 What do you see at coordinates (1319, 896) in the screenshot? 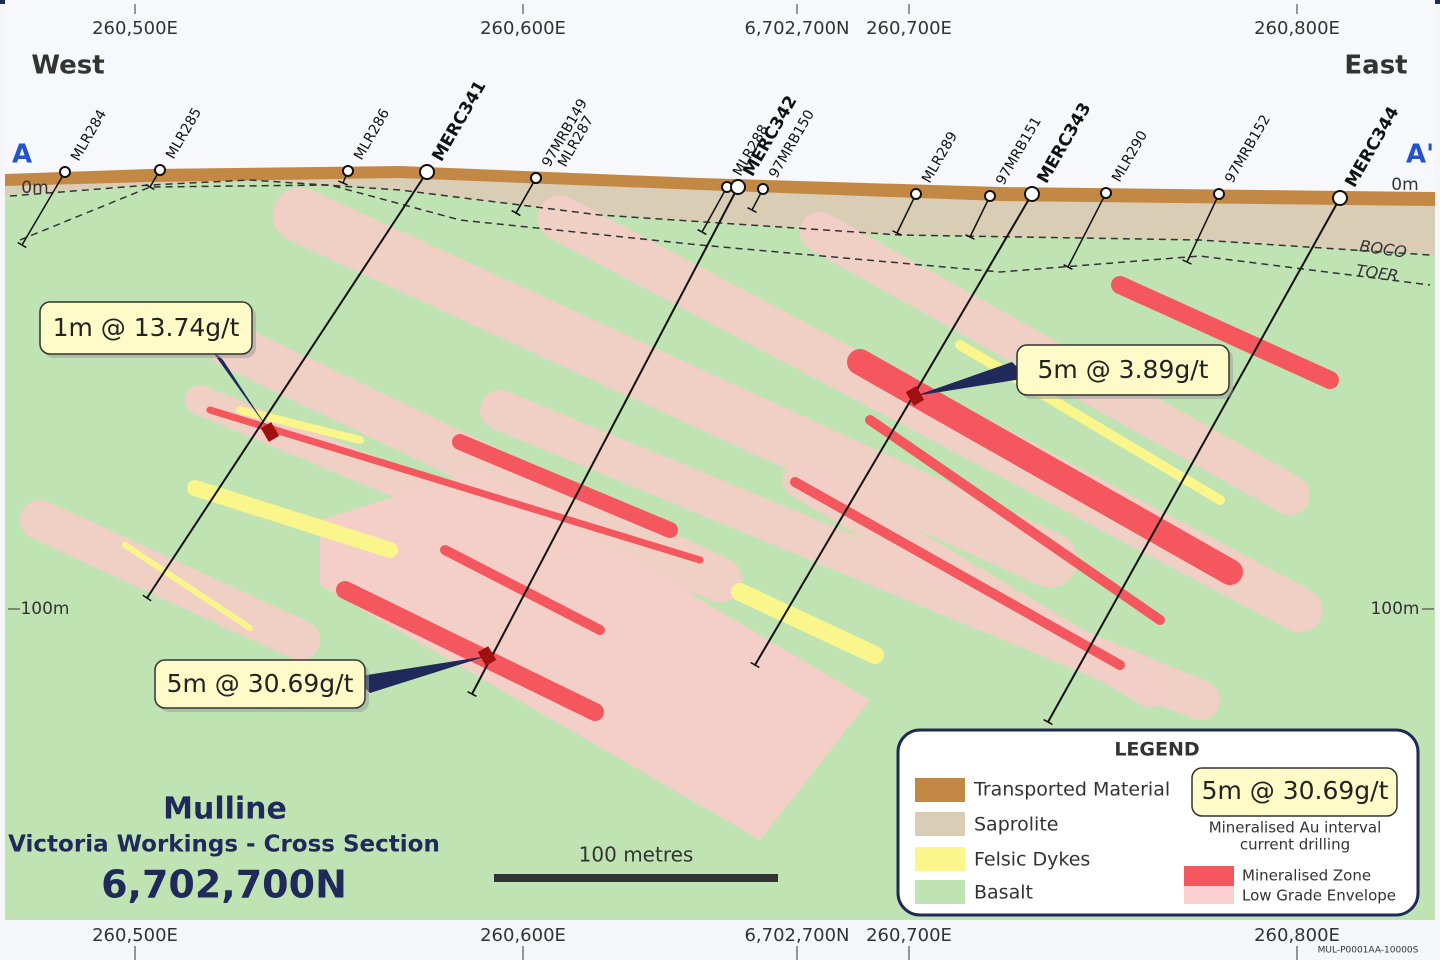
I see `legend-item: Low Grade Envelope` at bounding box center [1319, 896].